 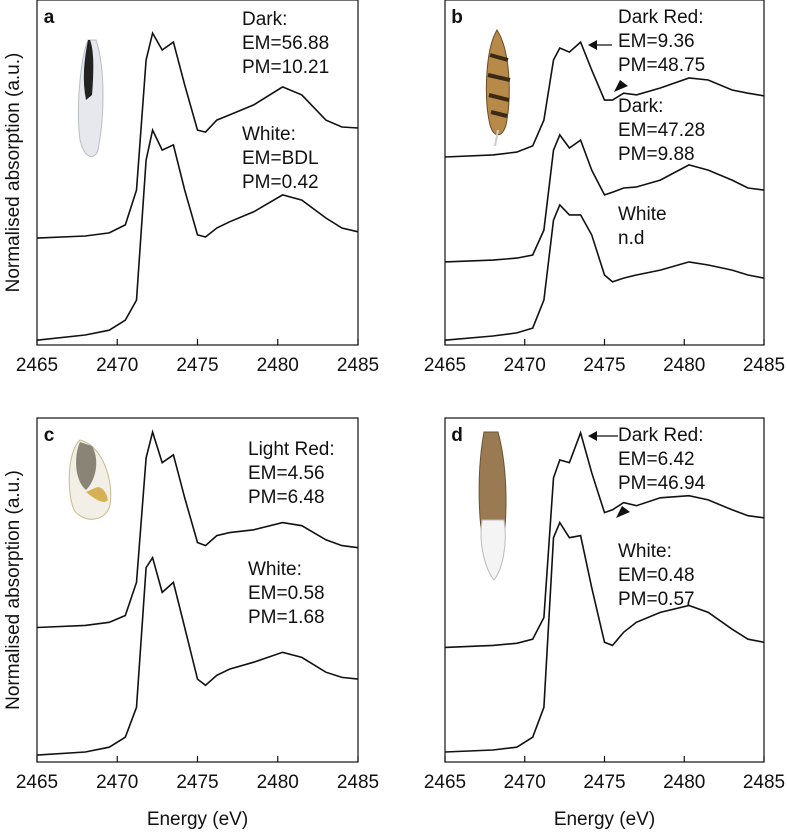 What do you see at coordinates (623, 512) in the screenshot?
I see `arrowhead-d` at bounding box center [623, 512].